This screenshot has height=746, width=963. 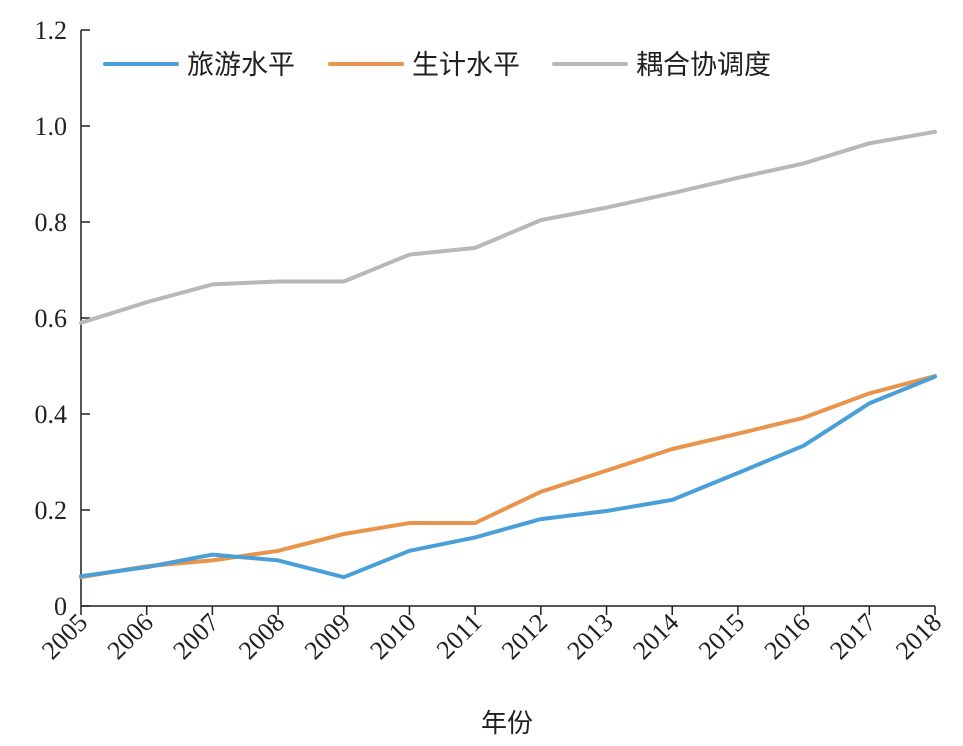 I want to click on x-tick-label: 2014, so click(x=655, y=636).